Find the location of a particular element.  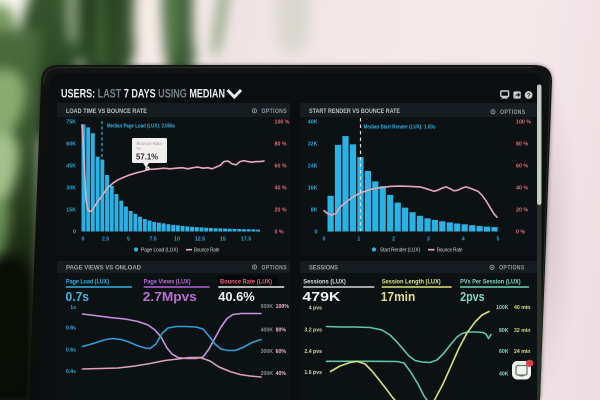

svg-text: Sessions (LUX) is located at coordinates (324, 282).